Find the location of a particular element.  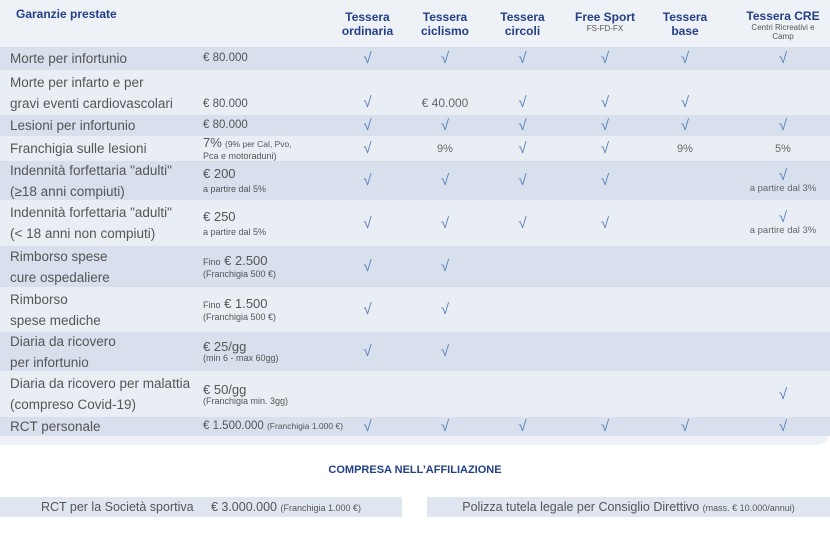

row-label: Rimborso spese cure ospedaliere is located at coordinates (100, 267).